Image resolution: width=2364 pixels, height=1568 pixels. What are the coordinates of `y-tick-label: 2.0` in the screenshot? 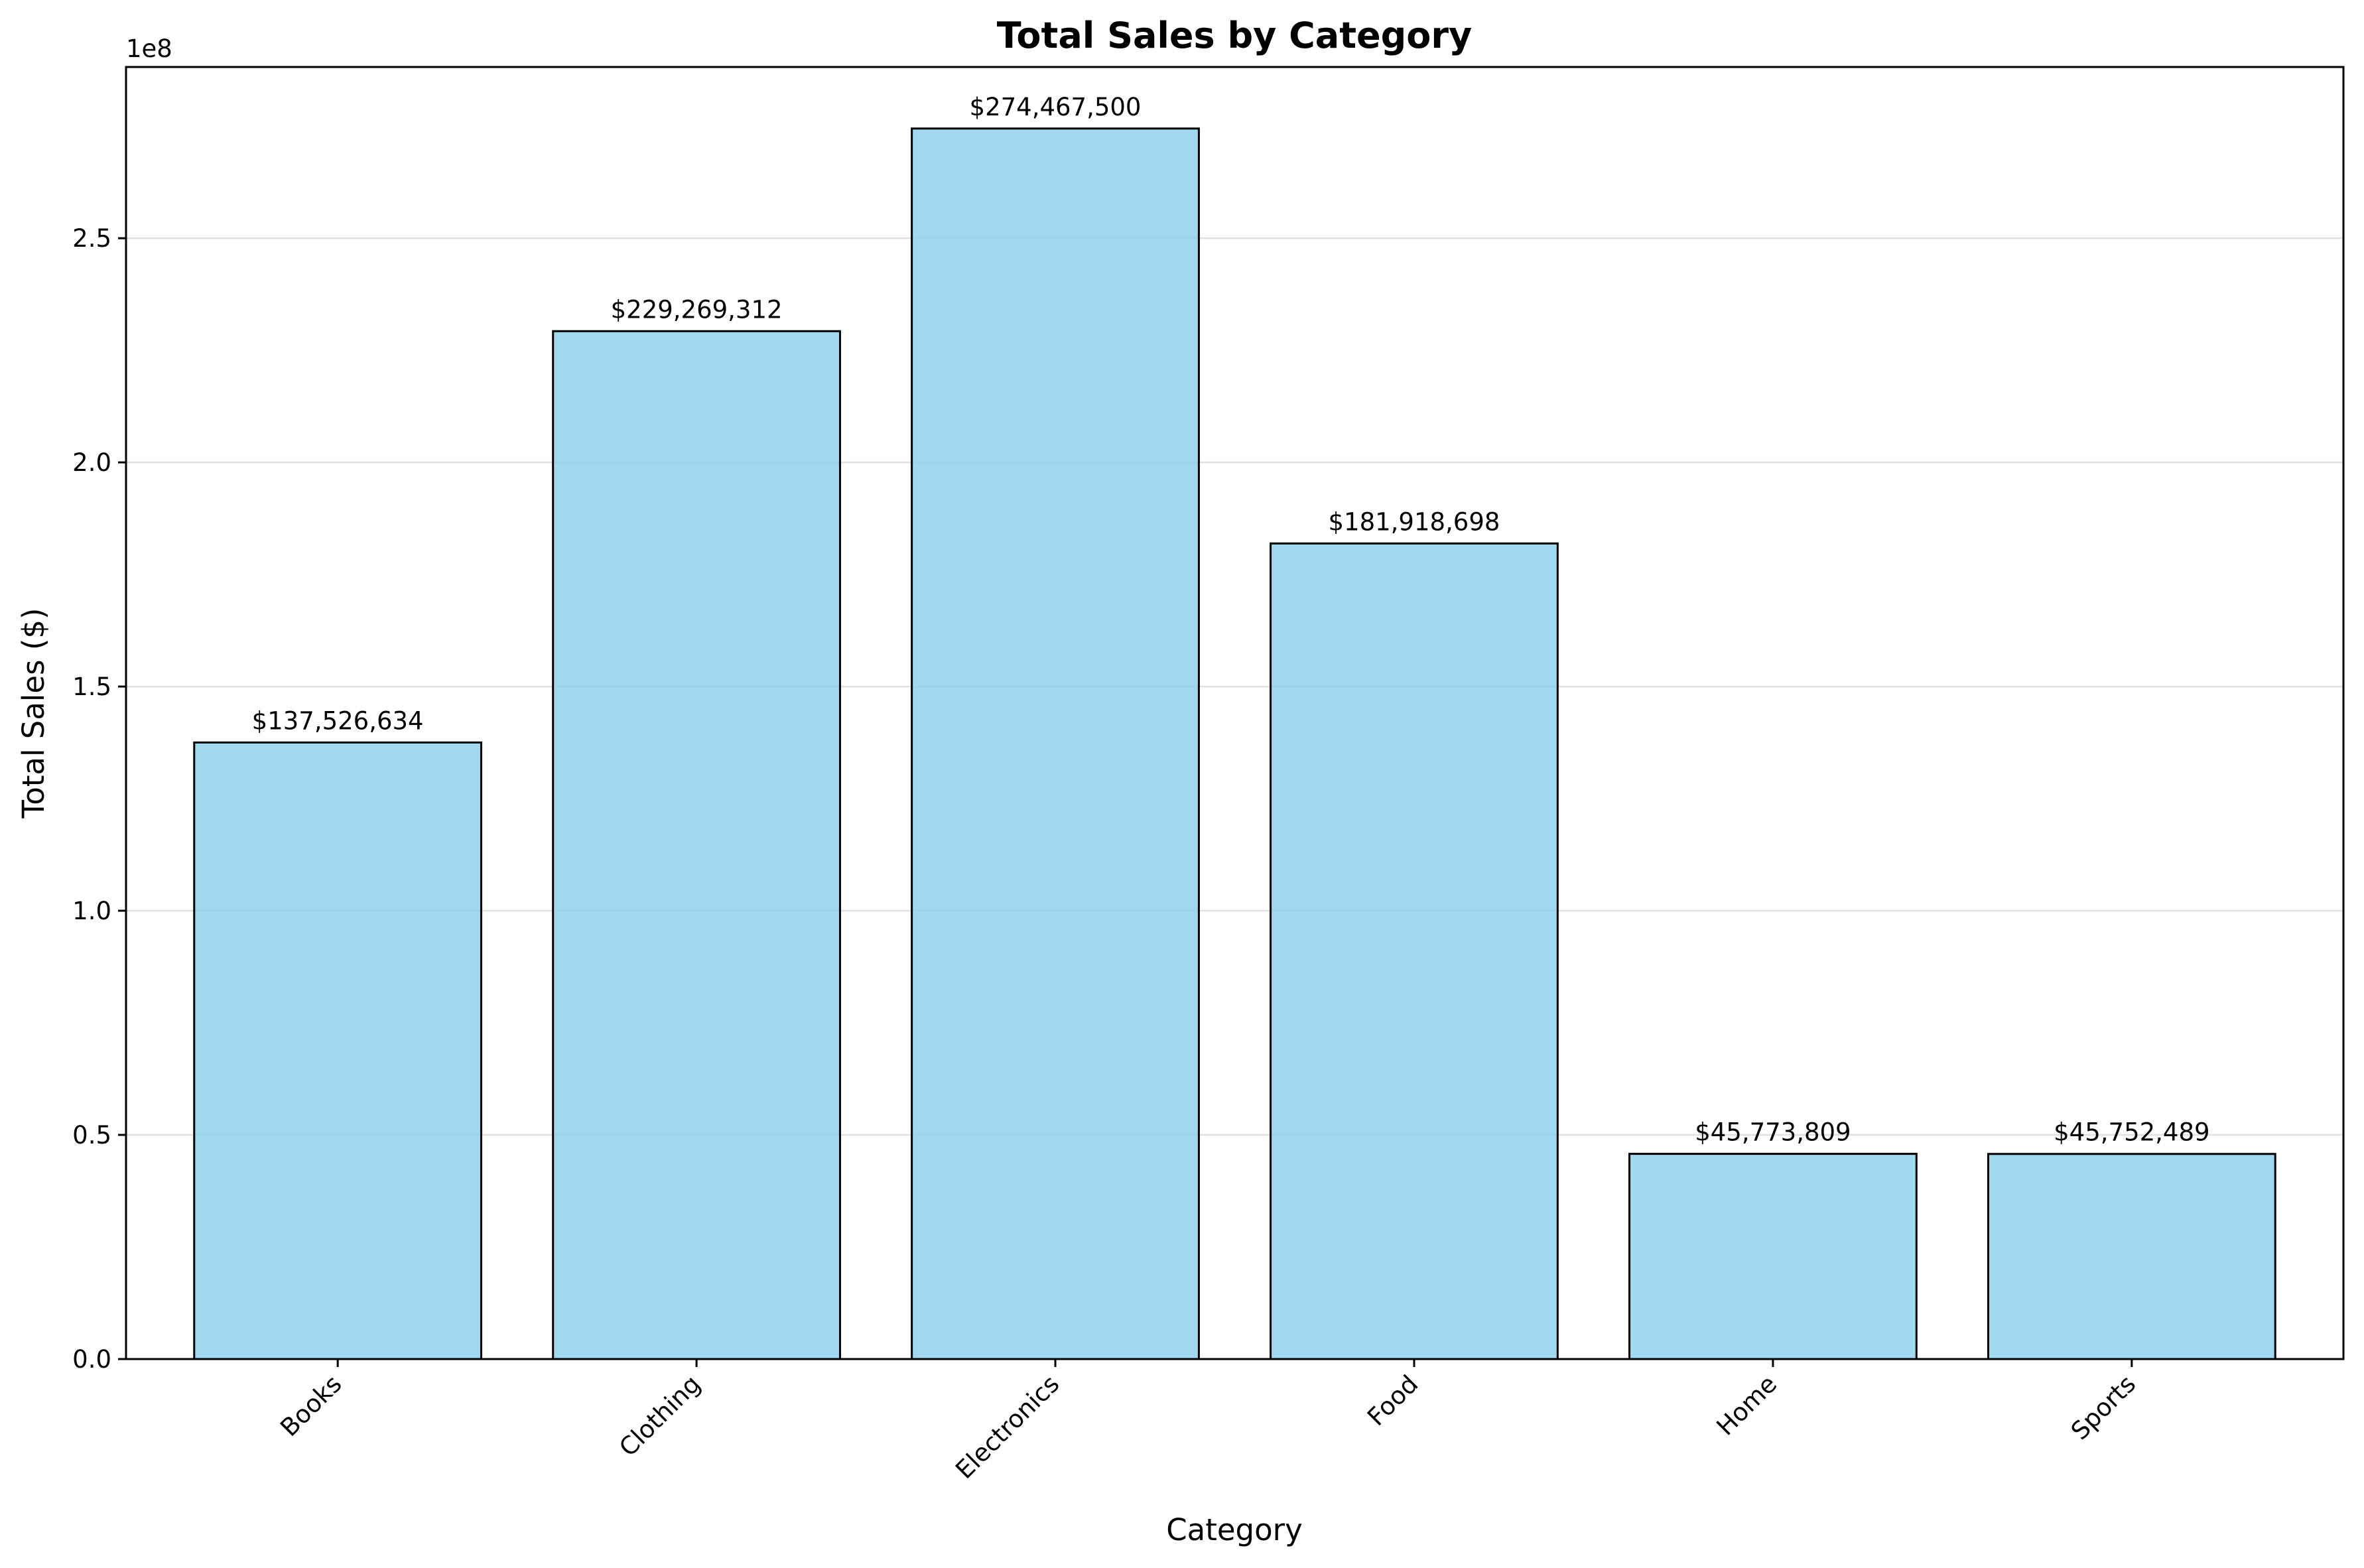 It's located at (91, 462).